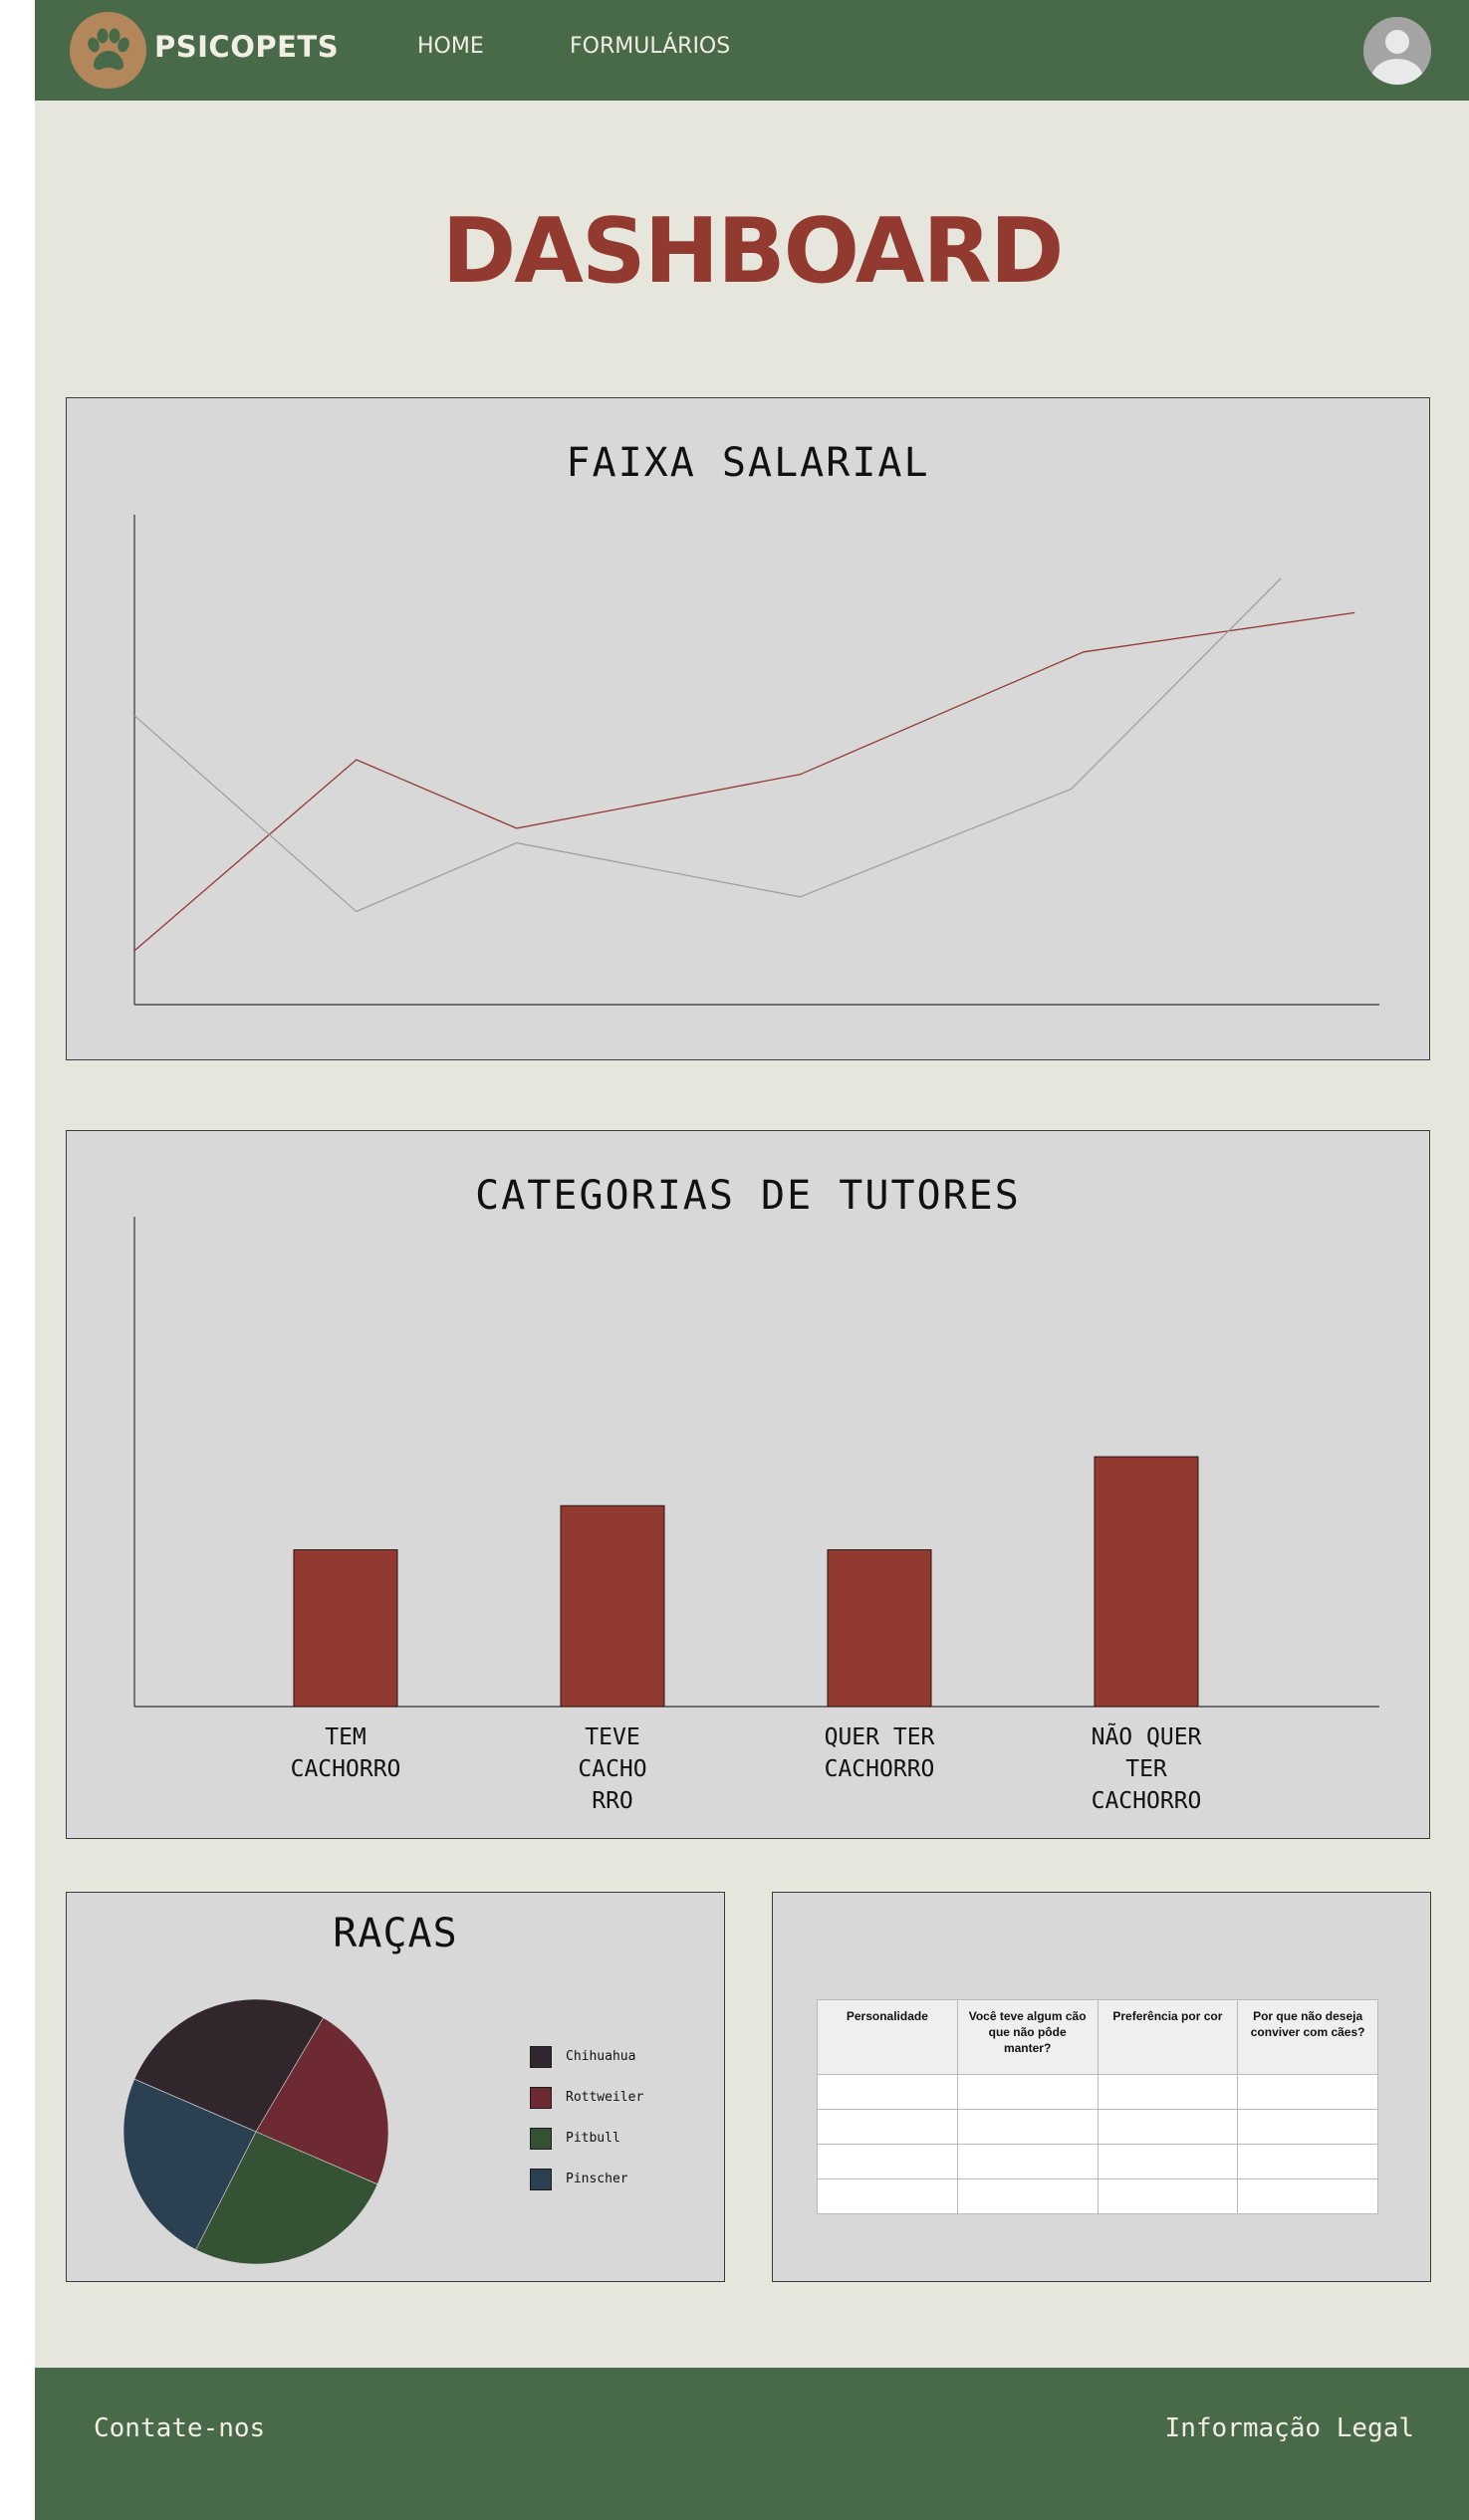  What do you see at coordinates (395, 2087) in the screenshot?
I see `breeds-panel: RAÇAS Chihuahua Rottweiler Pitbull Pinscher` at bounding box center [395, 2087].